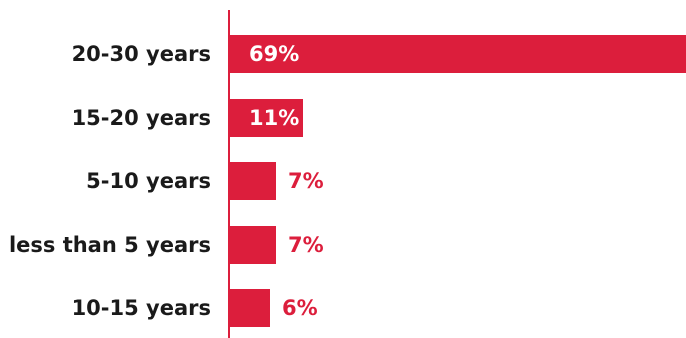  What do you see at coordinates (141, 117) in the screenshot?
I see `category-label: 15-20 years` at bounding box center [141, 117].